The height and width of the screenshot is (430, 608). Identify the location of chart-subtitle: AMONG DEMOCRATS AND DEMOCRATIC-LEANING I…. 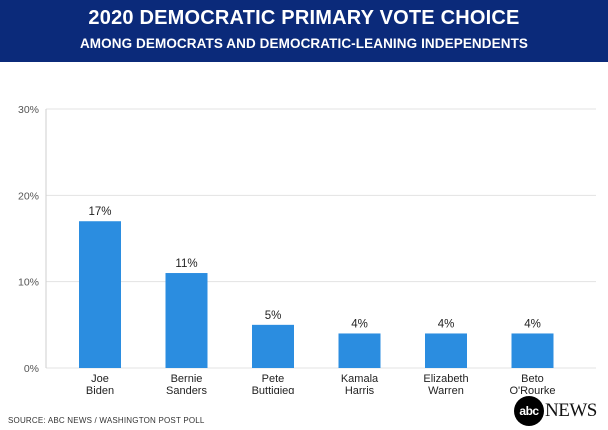
(304, 43).